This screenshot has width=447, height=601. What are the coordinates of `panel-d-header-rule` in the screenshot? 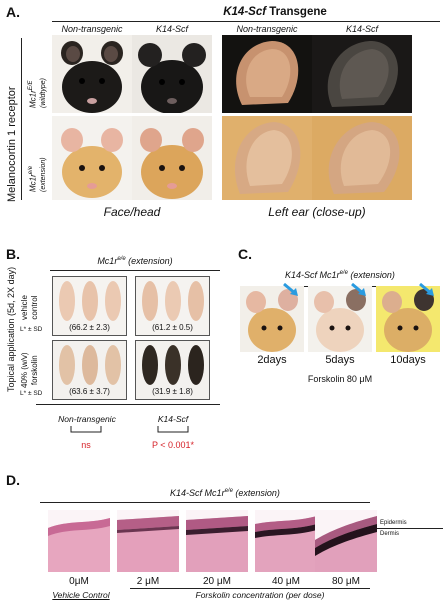 It's located at (205, 502).